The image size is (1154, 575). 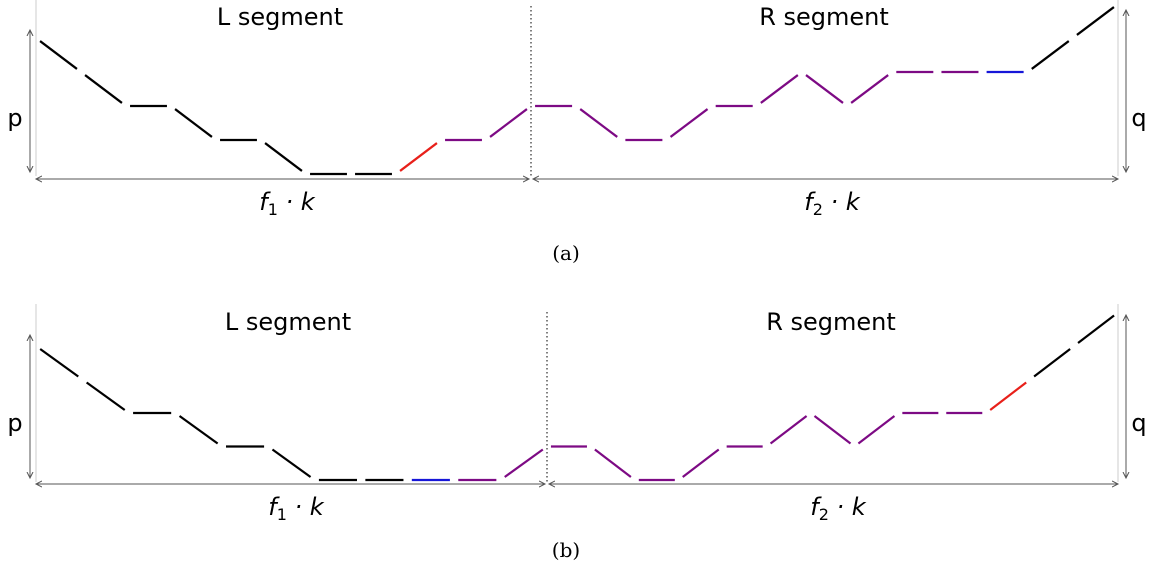 I want to click on panel-a-right-label: R segment, so click(x=824, y=17).